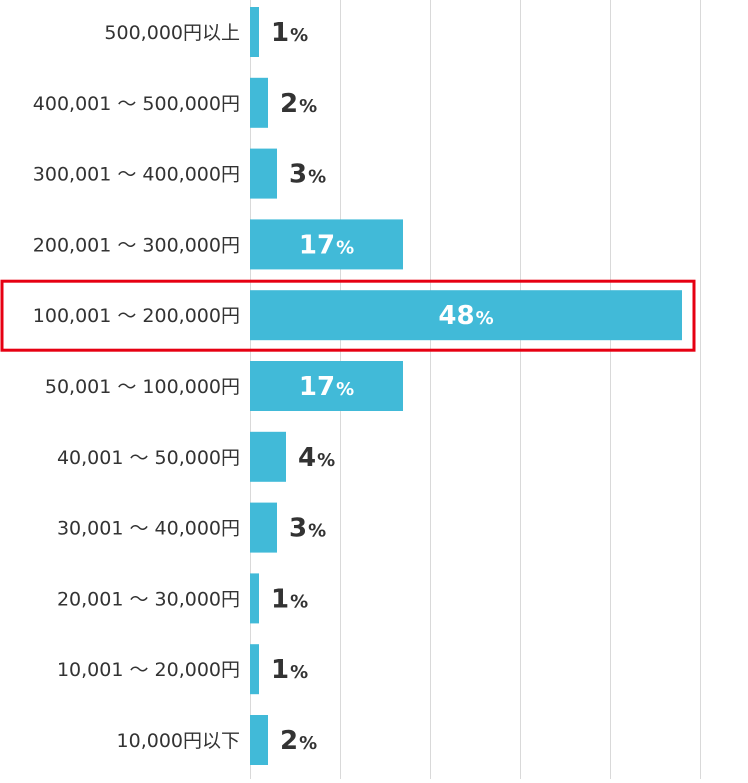 This screenshot has height=783, width=748. I want to click on category-label: 10,001 ～ 20,000円, so click(148, 670).